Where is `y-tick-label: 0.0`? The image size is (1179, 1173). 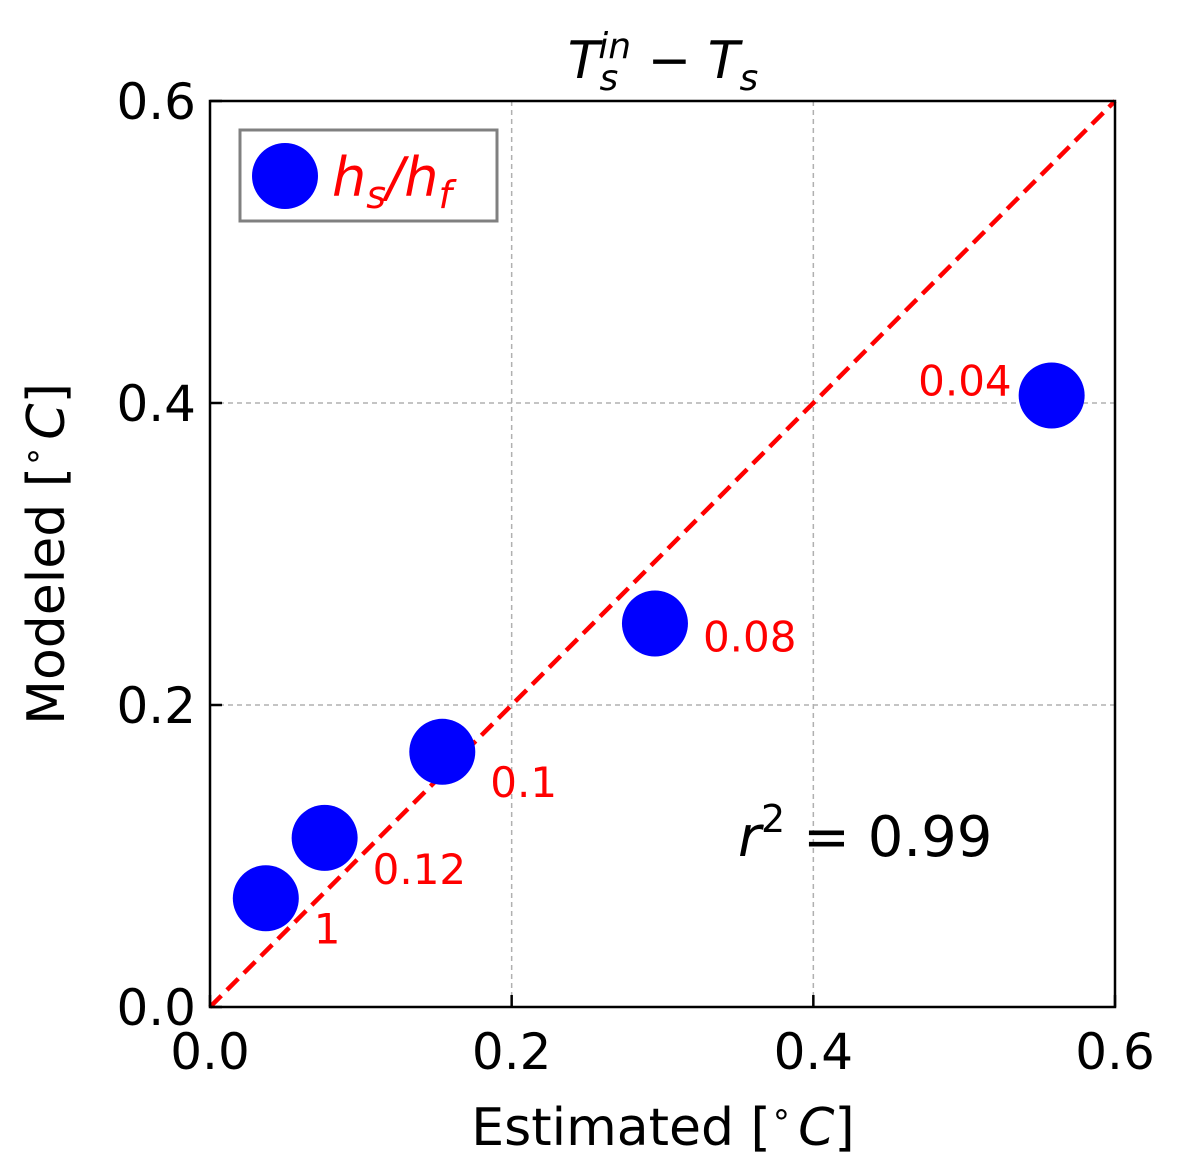
y-tick-label: 0.0 is located at coordinates (156, 1008).